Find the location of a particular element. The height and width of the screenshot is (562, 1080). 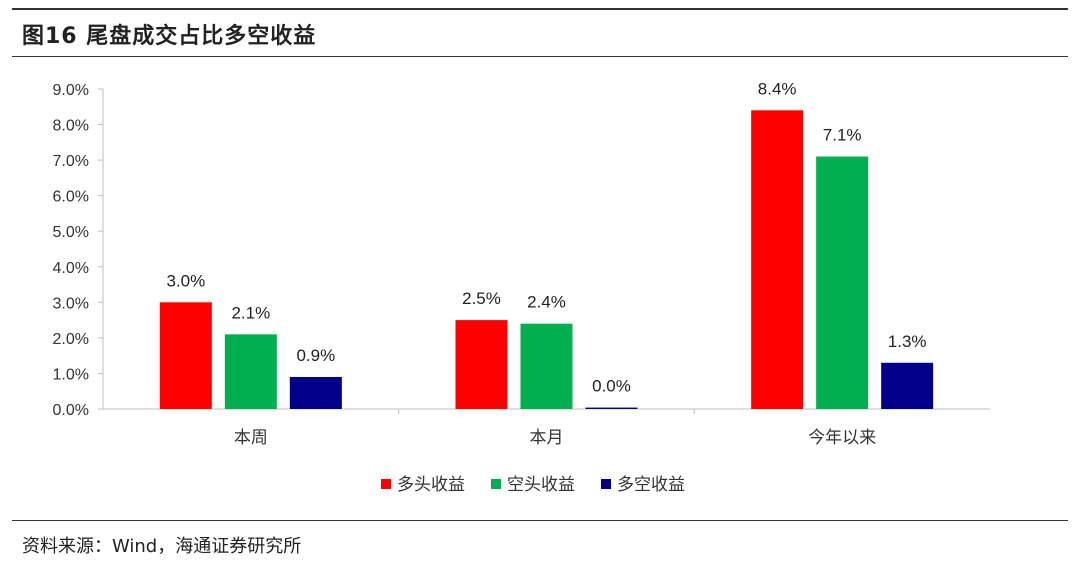

data-label: 3.0% is located at coordinates (185, 280).